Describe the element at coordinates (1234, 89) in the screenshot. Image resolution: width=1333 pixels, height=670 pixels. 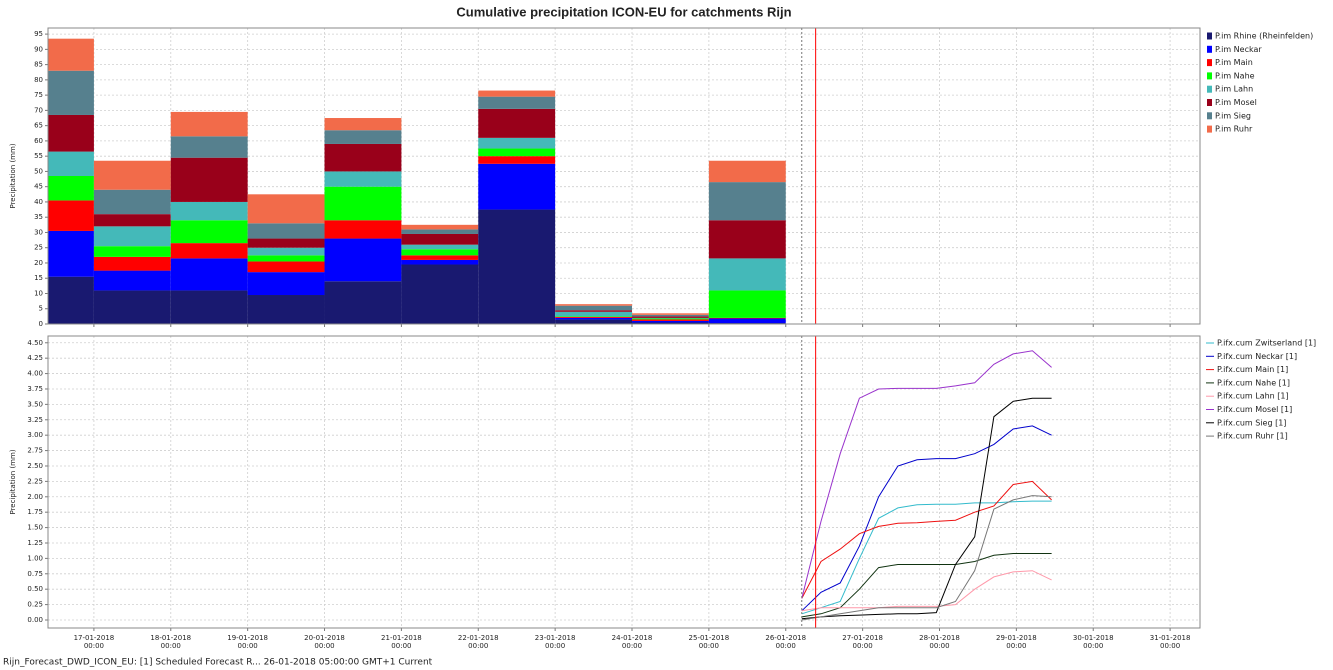
I see `legend-label: P.im Lahn` at that location.